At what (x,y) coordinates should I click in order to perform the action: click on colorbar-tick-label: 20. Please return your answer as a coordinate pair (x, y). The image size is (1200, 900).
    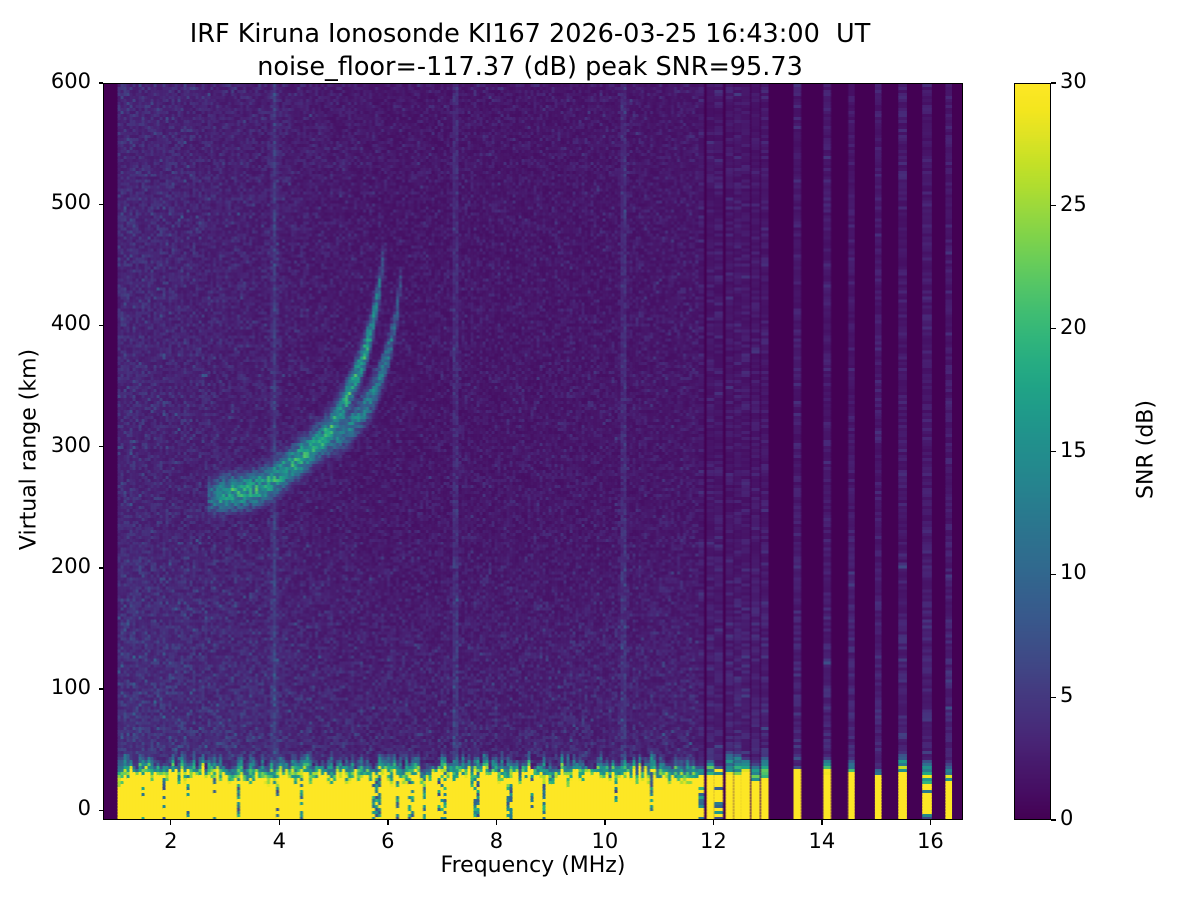
    Looking at the image, I should click on (1073, 326).